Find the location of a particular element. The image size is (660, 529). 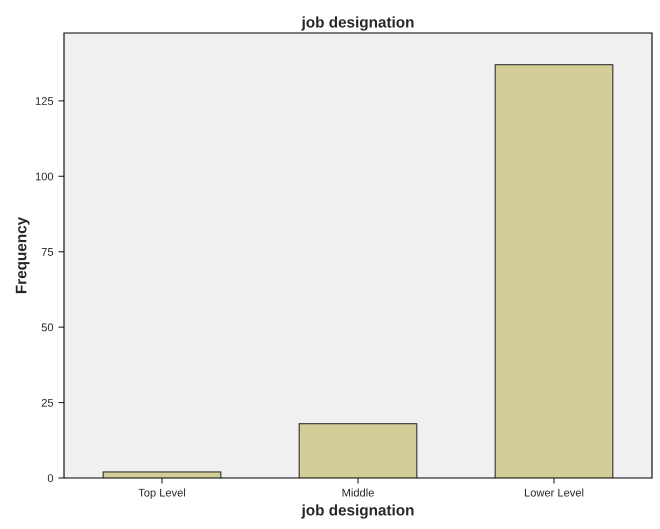

x-tick-label: Top Level is located at coordinates (162, 493).